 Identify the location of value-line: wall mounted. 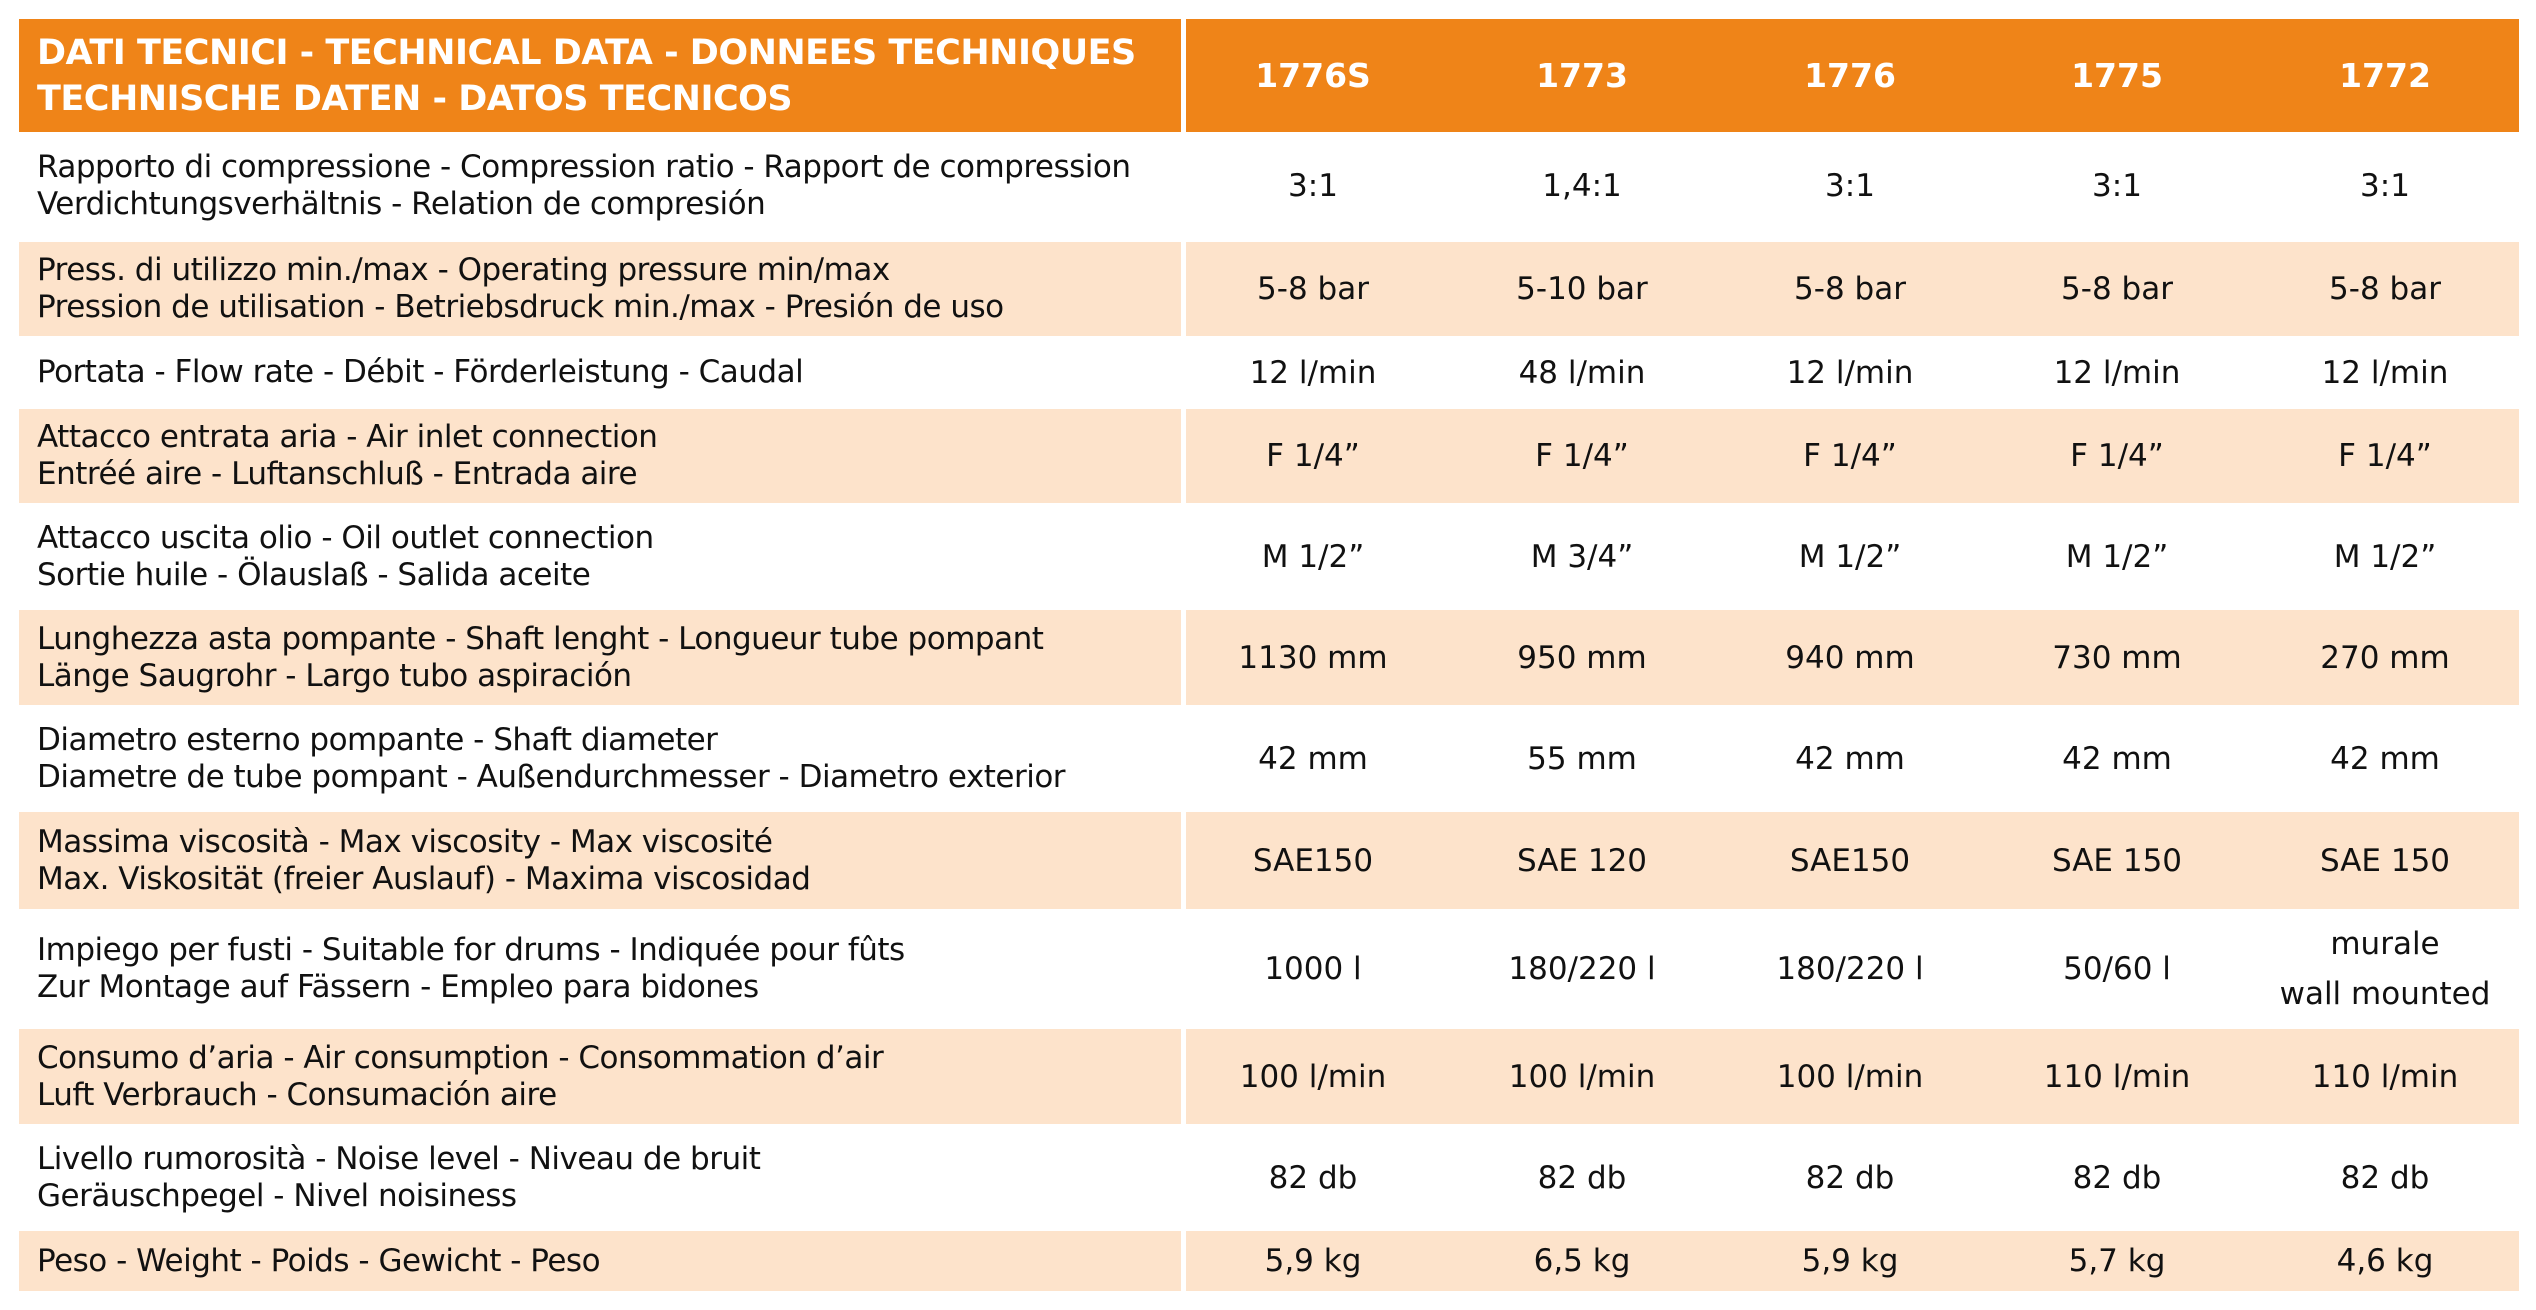
(2385, 994).